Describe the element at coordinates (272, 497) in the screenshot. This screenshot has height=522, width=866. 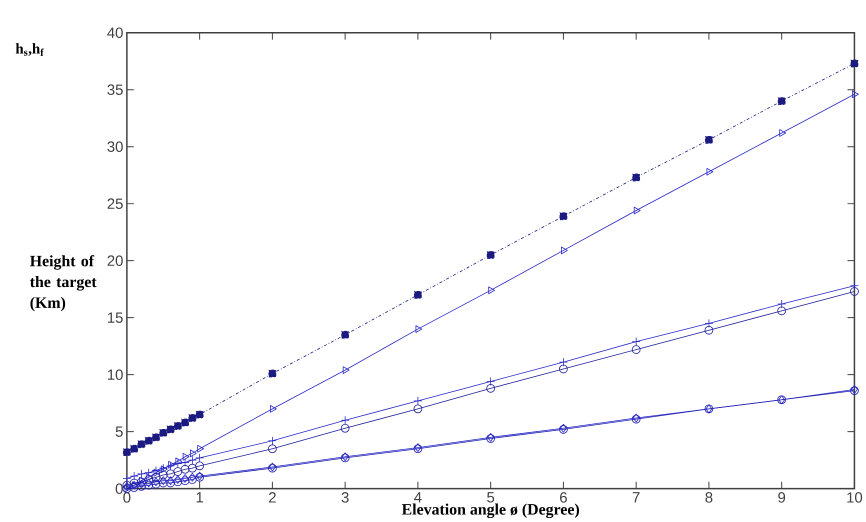
I see `x-tick-label: 2` at that location.